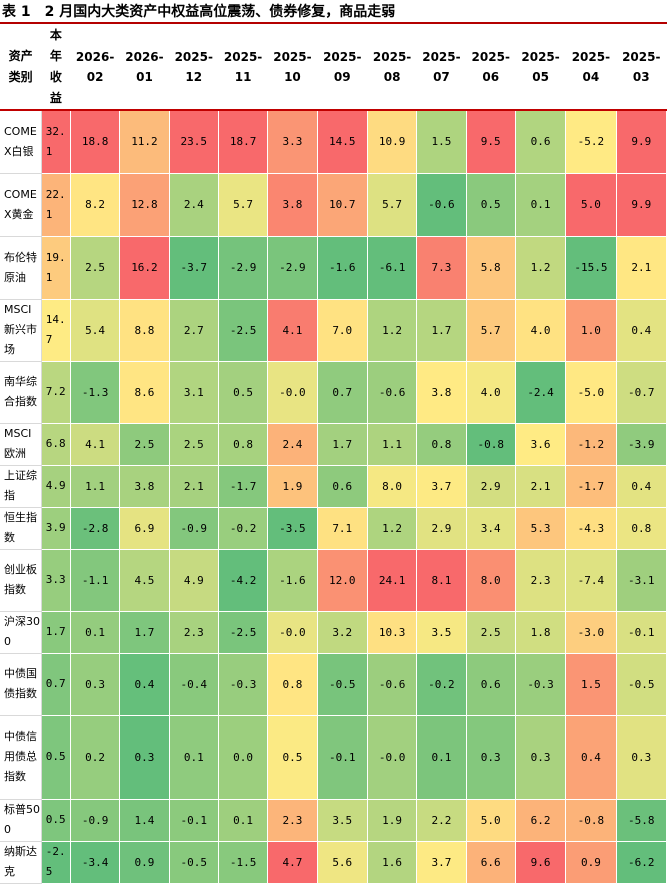  Describe the element at coordinates (540, 67) in the screenshot. I see `header-month: 2025-05` at that location.